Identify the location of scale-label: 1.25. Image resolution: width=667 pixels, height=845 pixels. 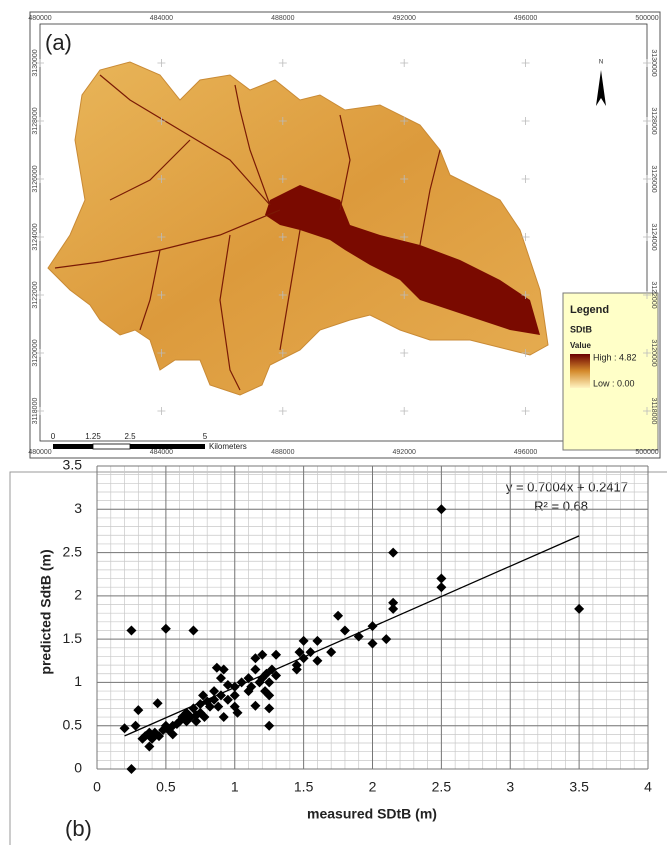
(93, 436).